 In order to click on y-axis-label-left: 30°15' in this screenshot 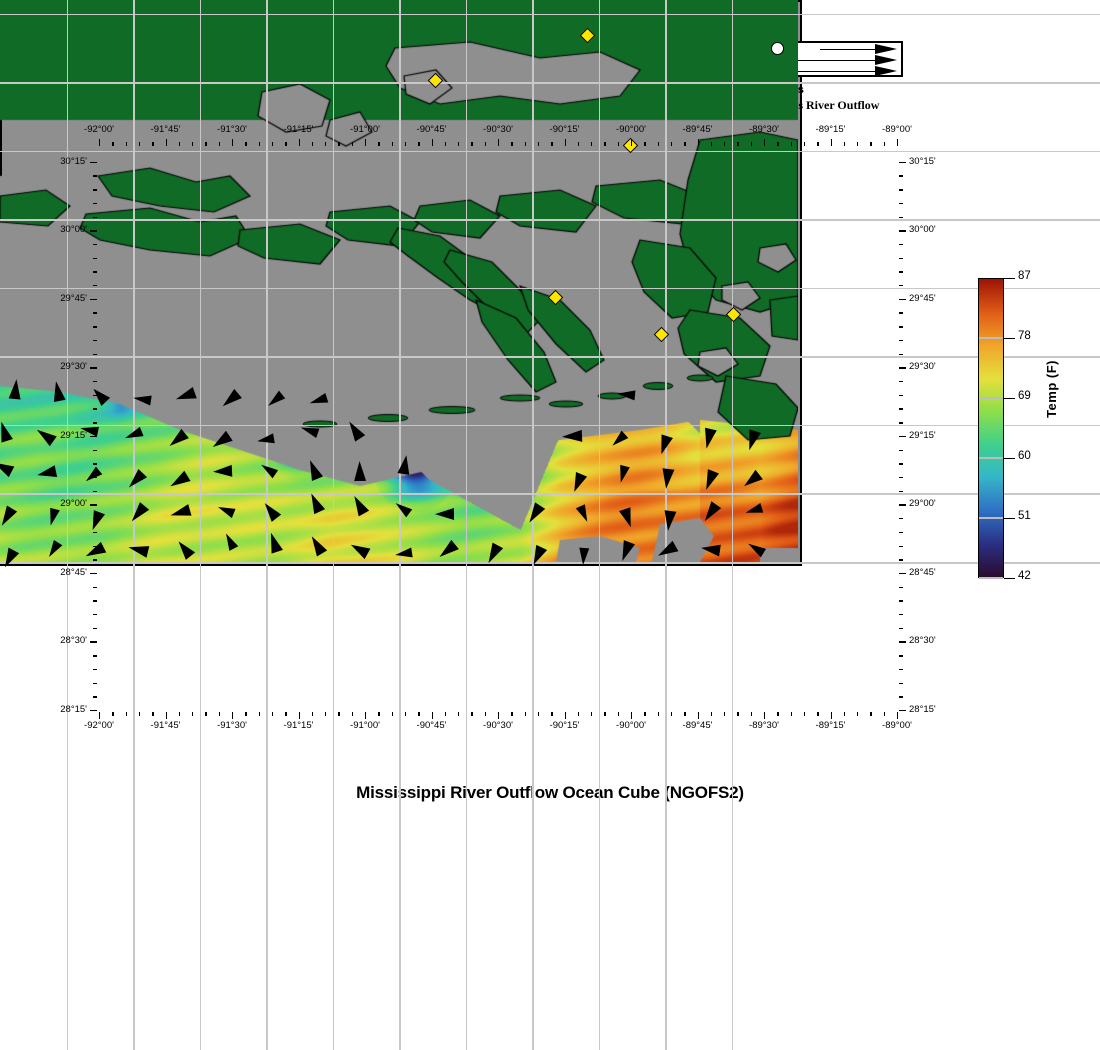, I will do `click(73, 161)`.